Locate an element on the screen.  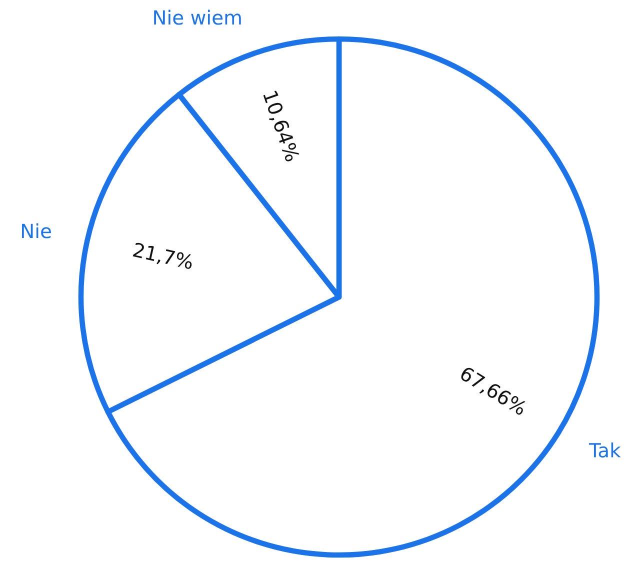
slice-label: Nie is located at coordinates (36, 230).